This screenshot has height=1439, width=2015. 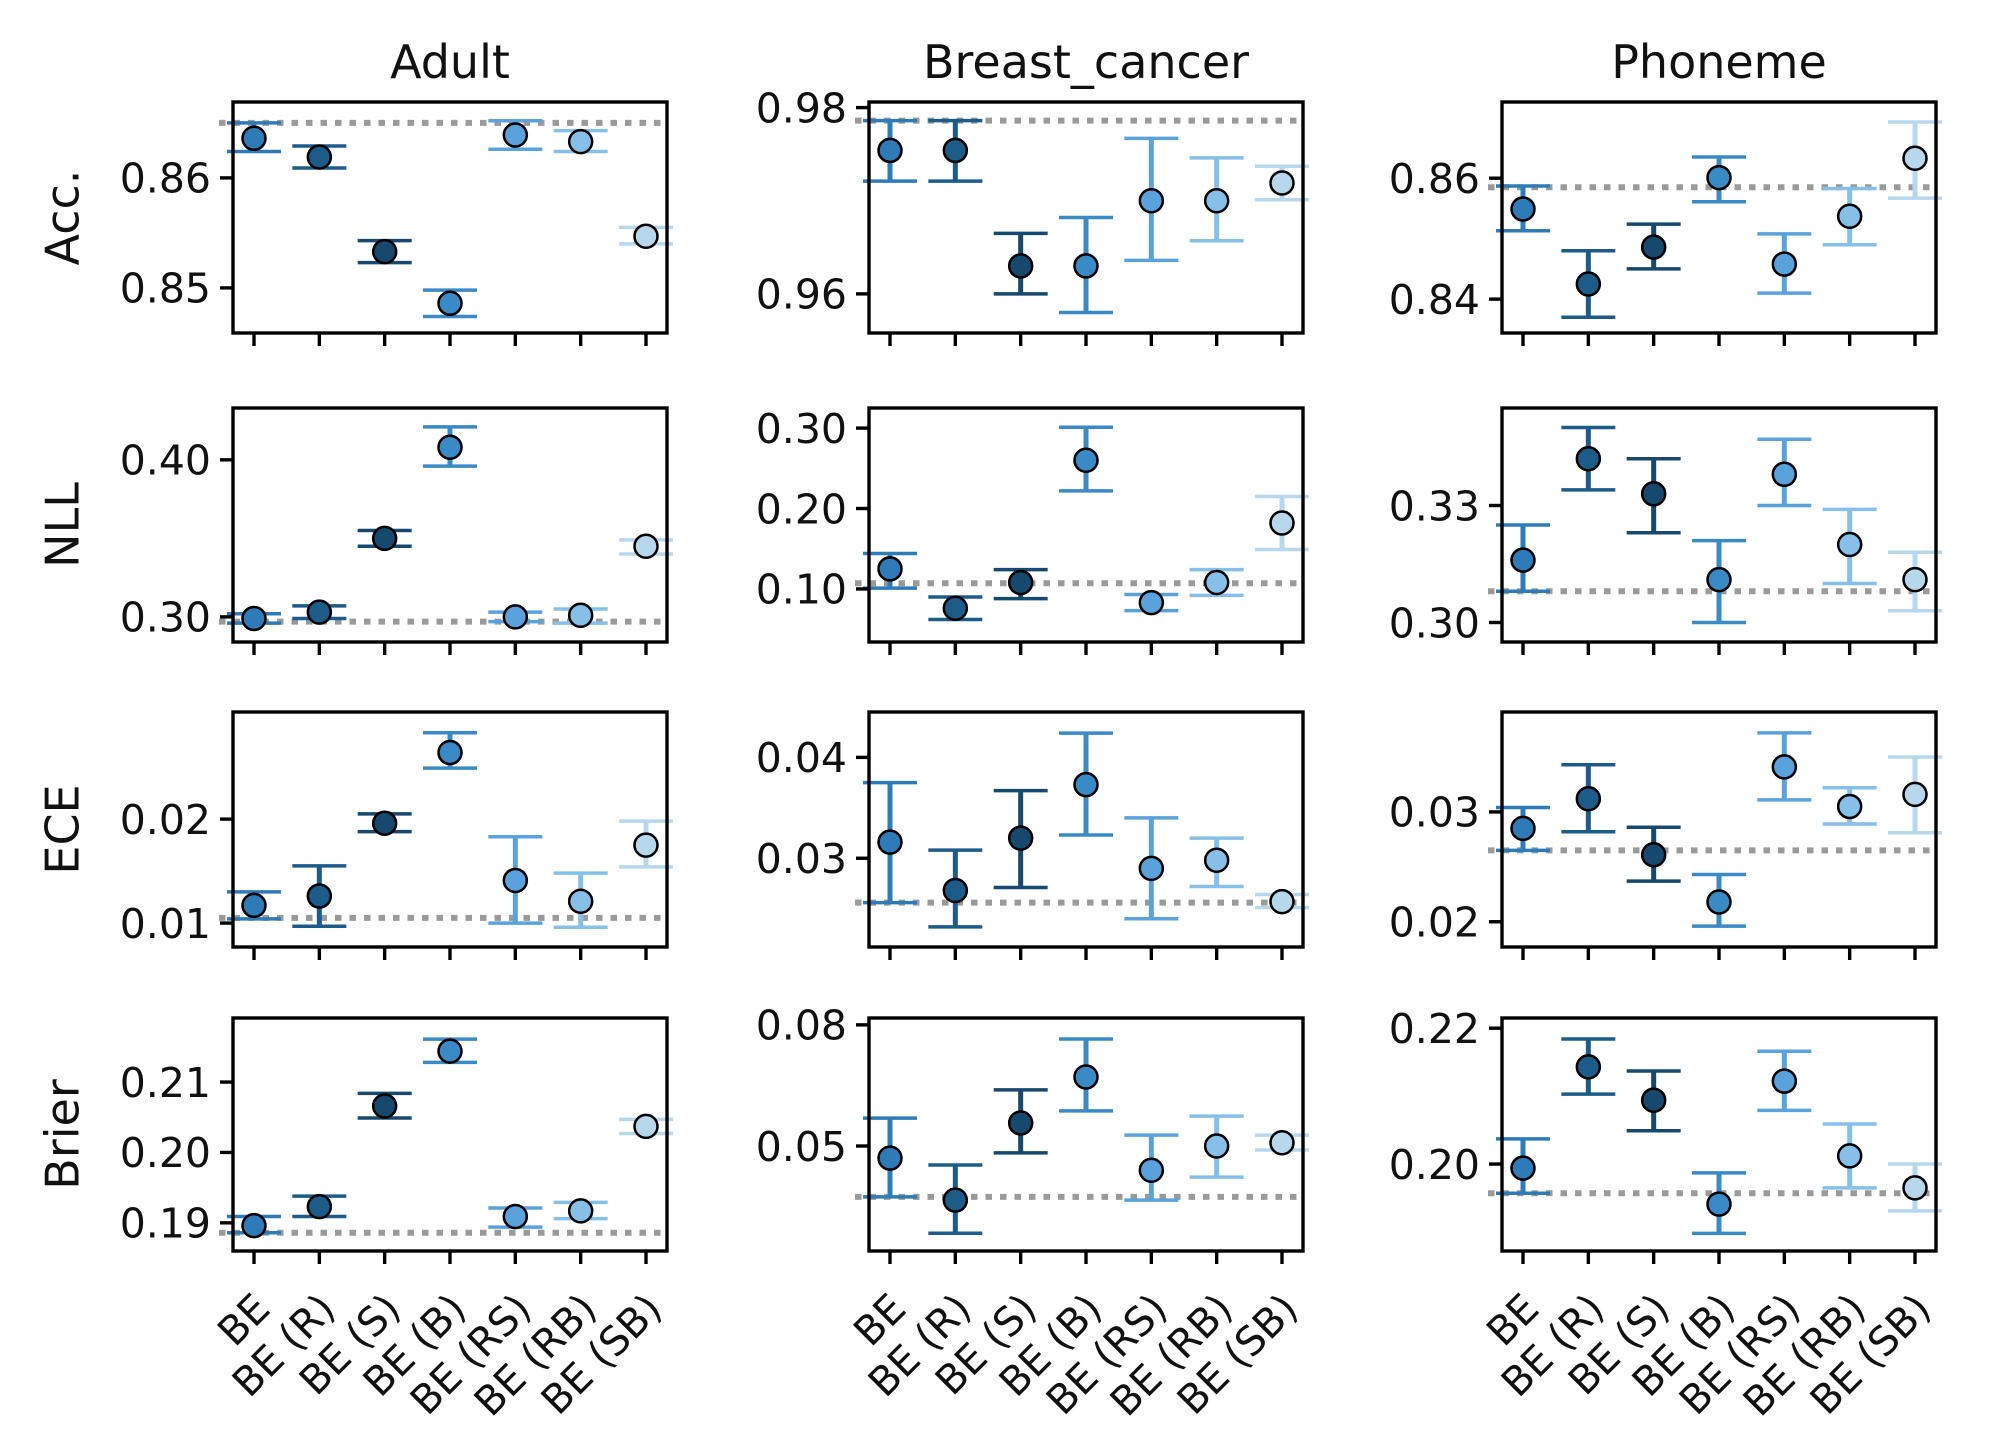 I want to click on column-title-Phoneme: Phoneme, so click(x=1719, y=62).